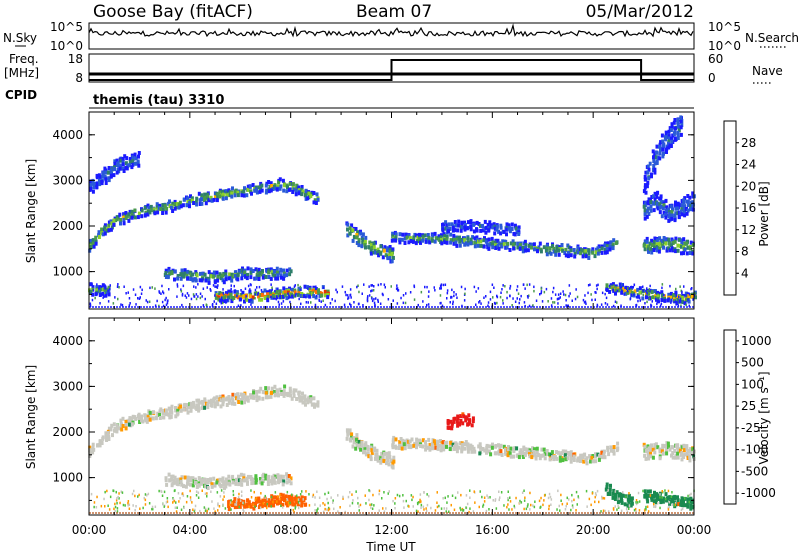 This screenshot has height=554, width=800. Describe the element at coordinates (79, 78) in the screenshot. I see `freq-tick-bottom: 8` at that location.